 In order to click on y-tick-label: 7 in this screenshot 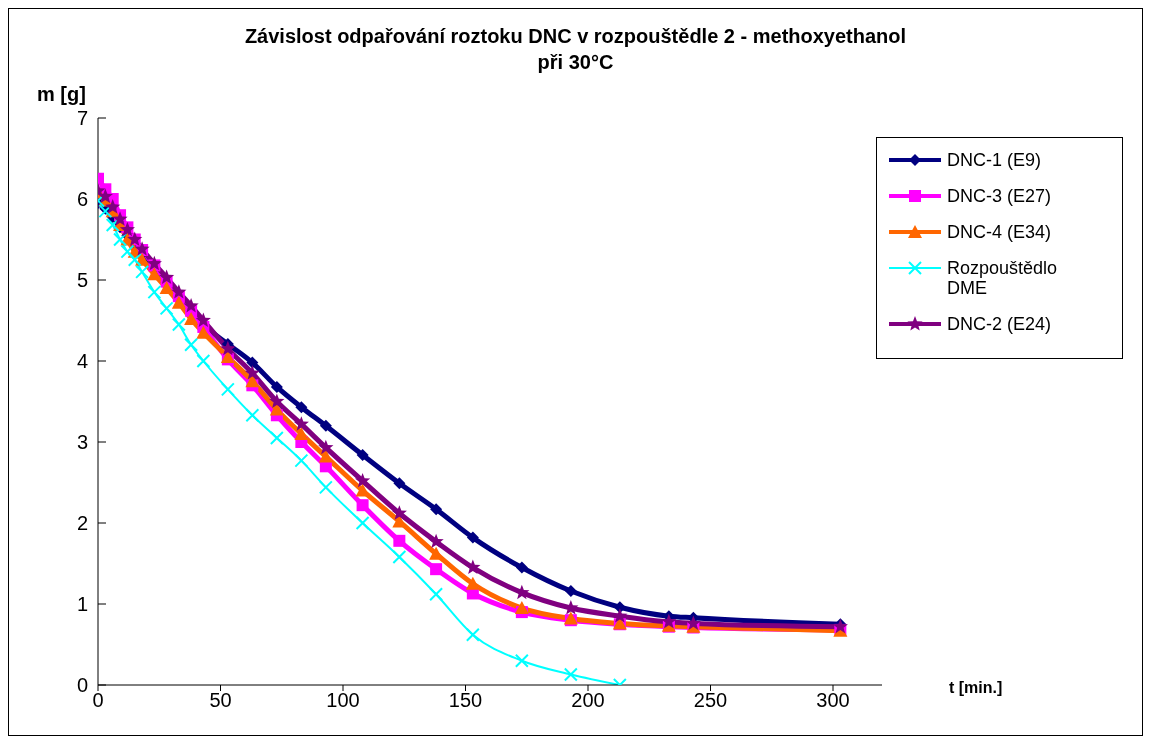, I will do `click(82, 118)`.